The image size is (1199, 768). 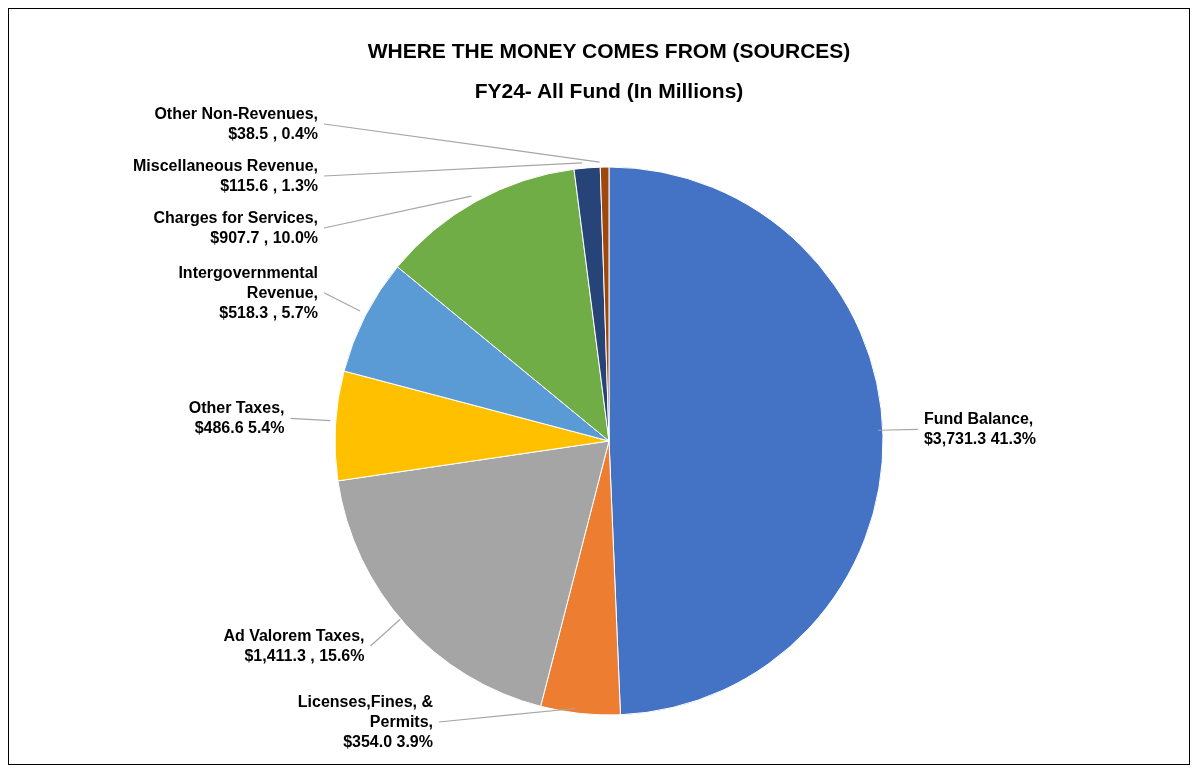 What do you see at coordinates (236, 418) in the screenshot?
I see `slice-label: Other Taxes, $486.6 5.4%` at bounding box center [236, 418].